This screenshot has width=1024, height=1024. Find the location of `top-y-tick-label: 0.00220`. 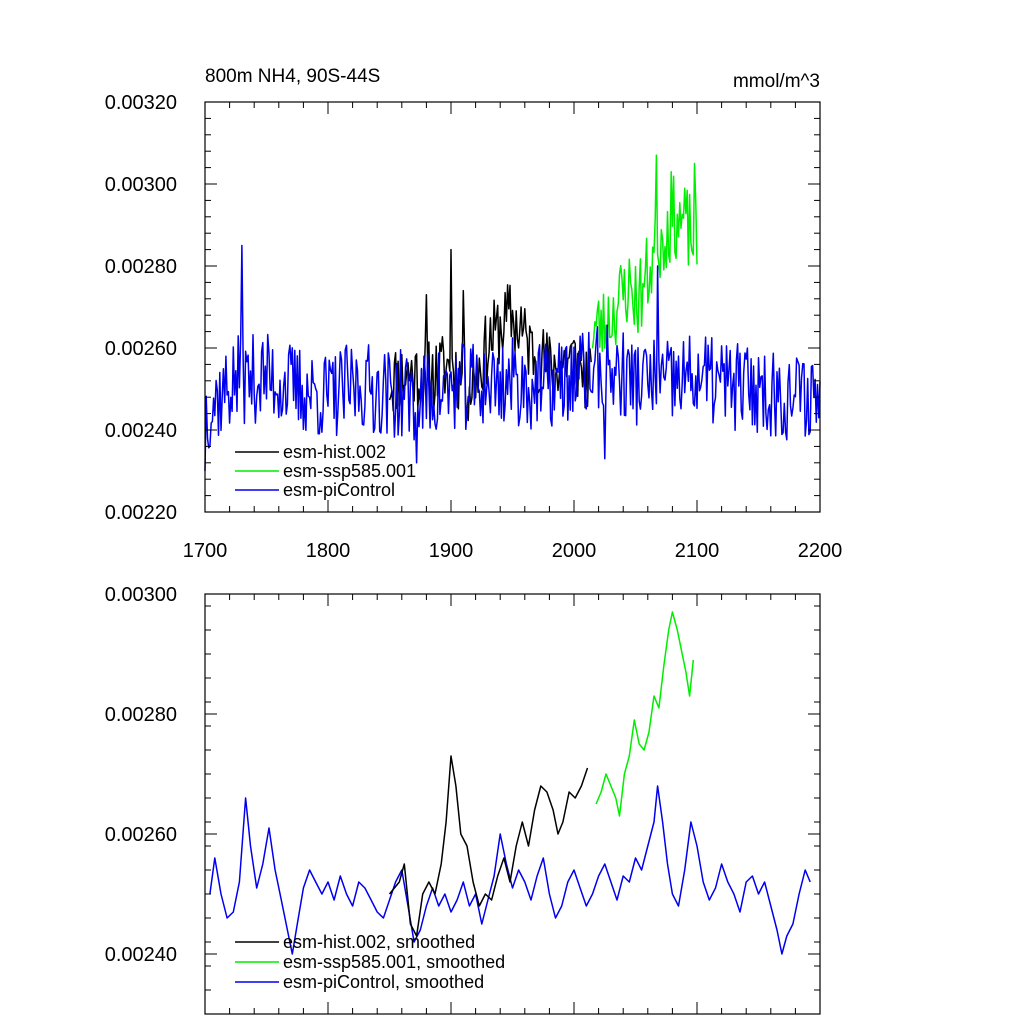

top-y-tick-label: 0.00220 is located at coordinates (141, 513).